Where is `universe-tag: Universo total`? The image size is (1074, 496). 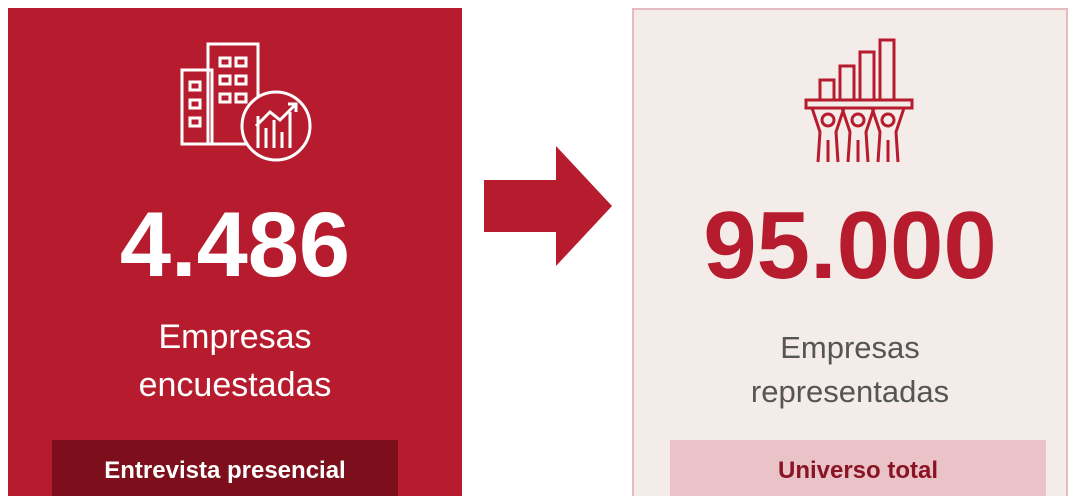
universe-tag: Universo total is located at coordinates (858, 470).